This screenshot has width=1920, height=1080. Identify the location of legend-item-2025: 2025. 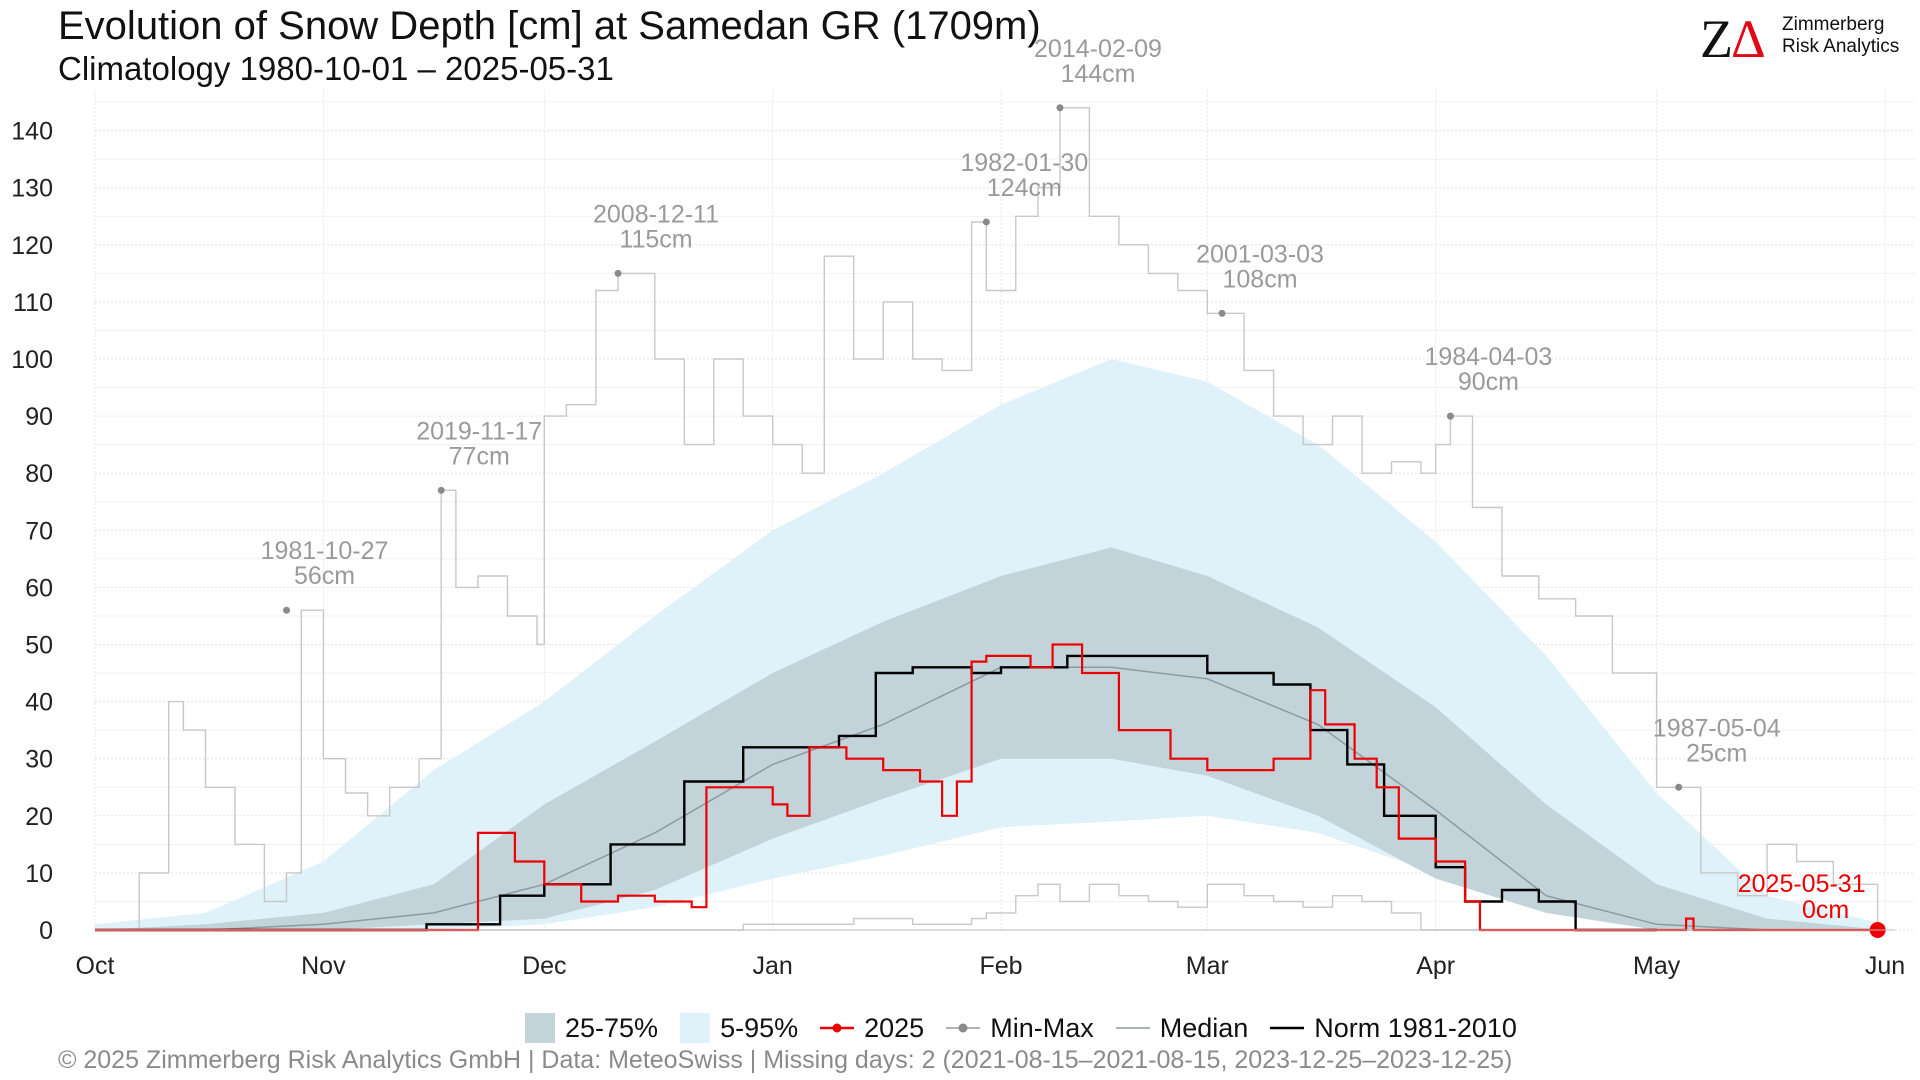
(872, 1028).